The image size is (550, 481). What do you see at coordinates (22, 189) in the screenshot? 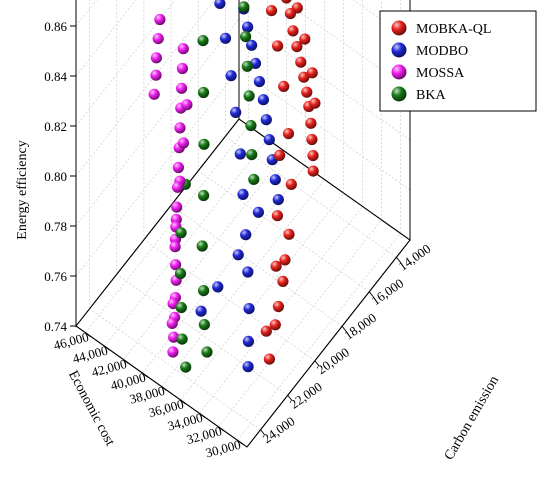
I see `z-axis-label: Energy efficiency` at bounding box center [22, 189].